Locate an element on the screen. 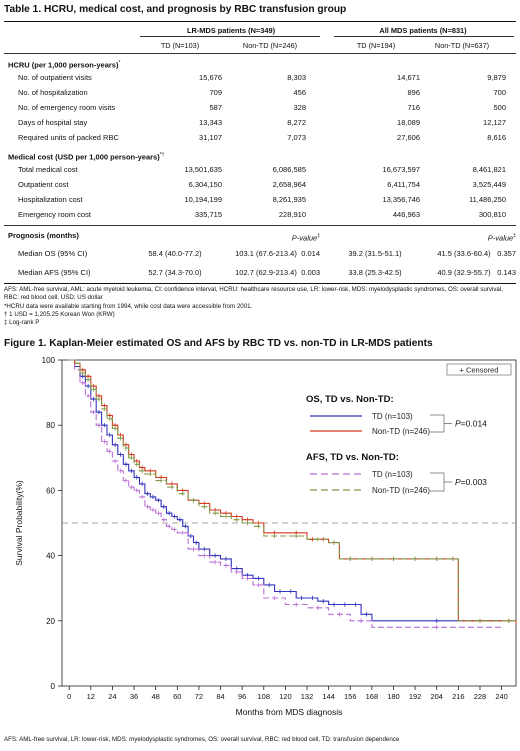 The height and width of the screenshot is (751, 520). legend-label-os-td: TD (n=103) is located at coordinates (392, 416).